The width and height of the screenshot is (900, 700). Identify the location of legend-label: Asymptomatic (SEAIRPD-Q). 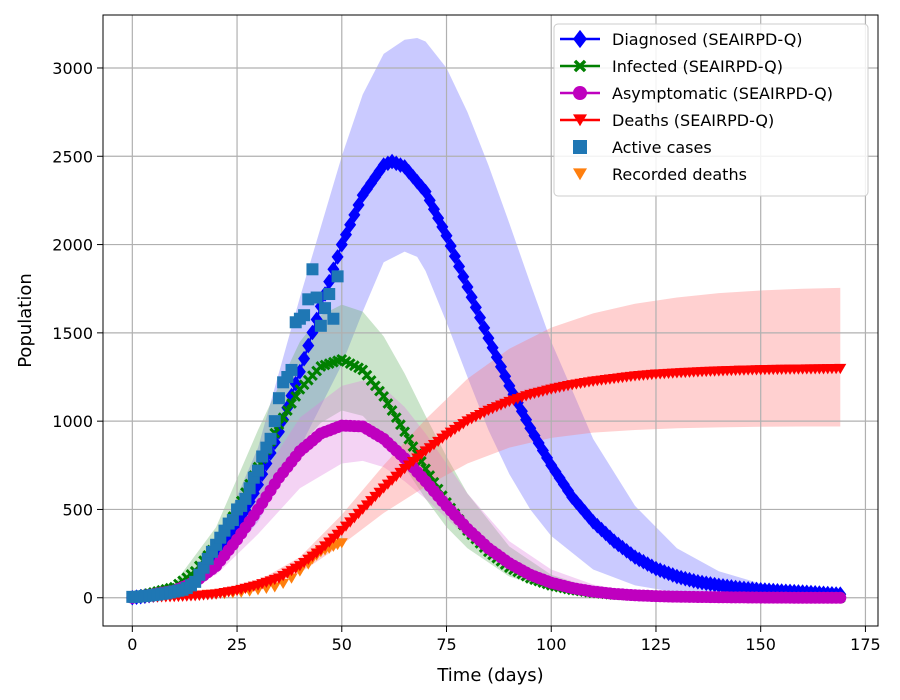
(722, 93).